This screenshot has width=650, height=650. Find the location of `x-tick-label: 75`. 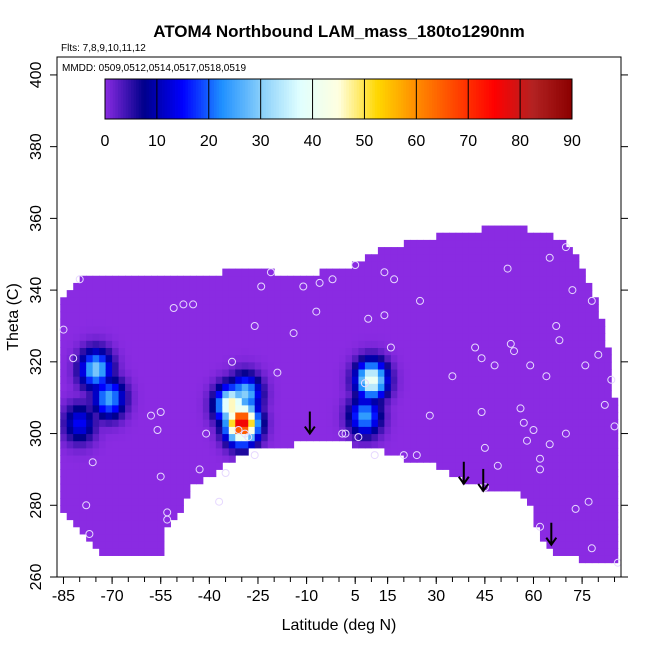

x-tick-label: 75 is located at coordinates (582, 596).